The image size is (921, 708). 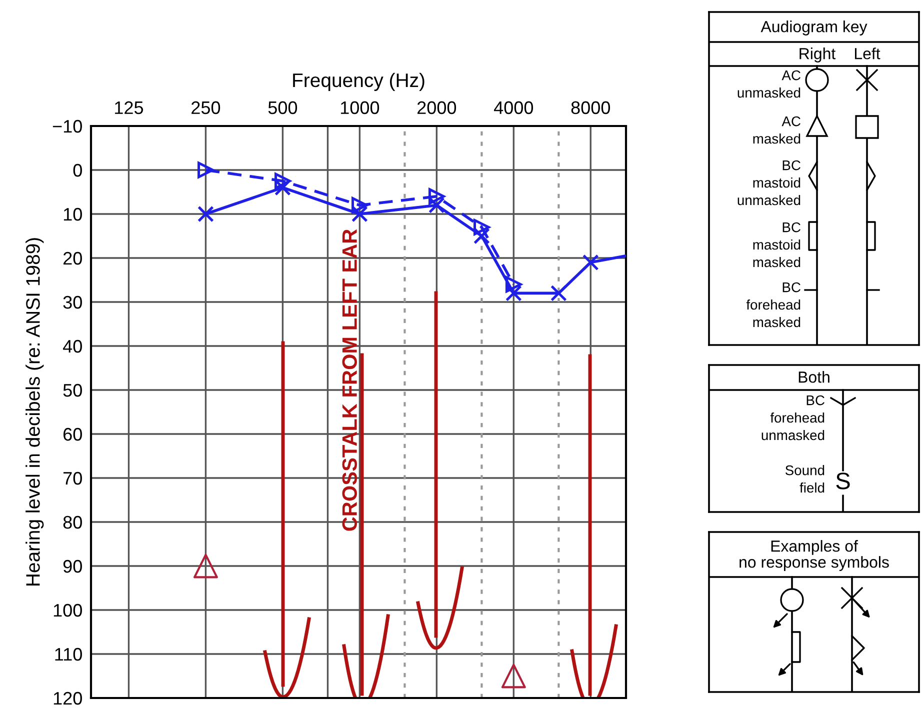 I want to click on y-tick-label: 60, so click(x=73, y=434).